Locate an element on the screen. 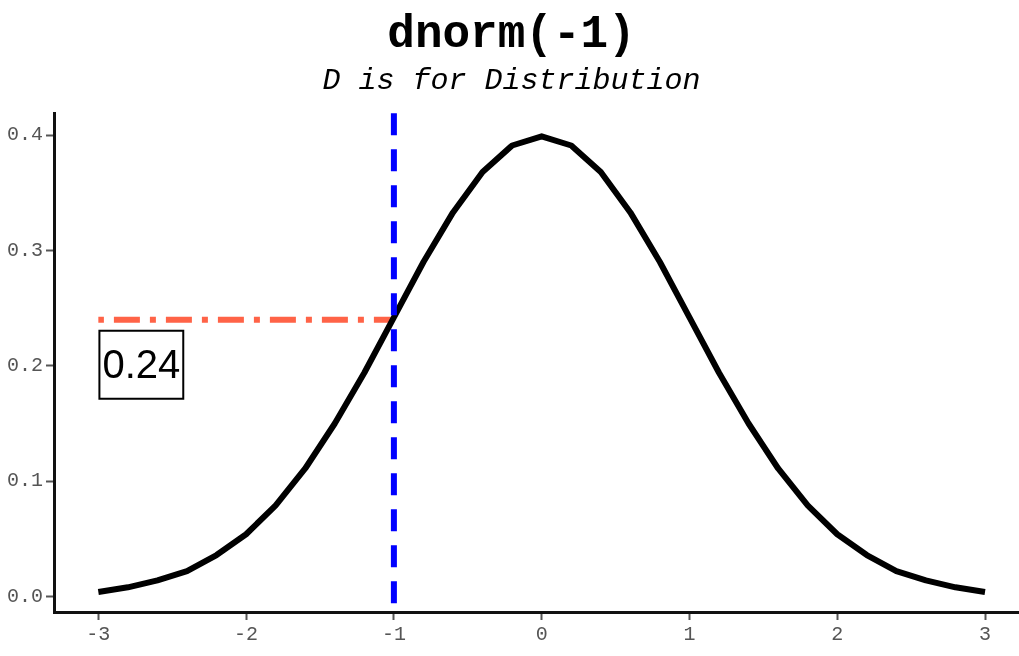 This screenshot has height=656, width=1019. x-tick-label: -3 is located at coordinates (98, 635).